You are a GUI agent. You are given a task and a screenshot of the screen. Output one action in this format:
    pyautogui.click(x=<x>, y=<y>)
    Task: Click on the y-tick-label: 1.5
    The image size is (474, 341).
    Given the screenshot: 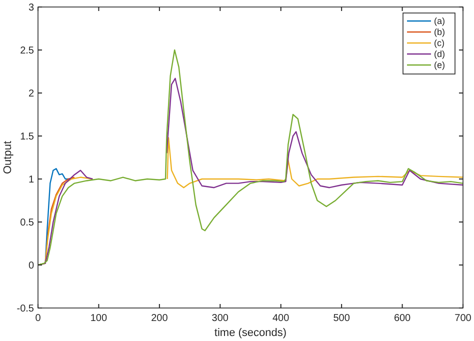 What is the action you would take?
    pyautogui.click(x=27, y=137)
    